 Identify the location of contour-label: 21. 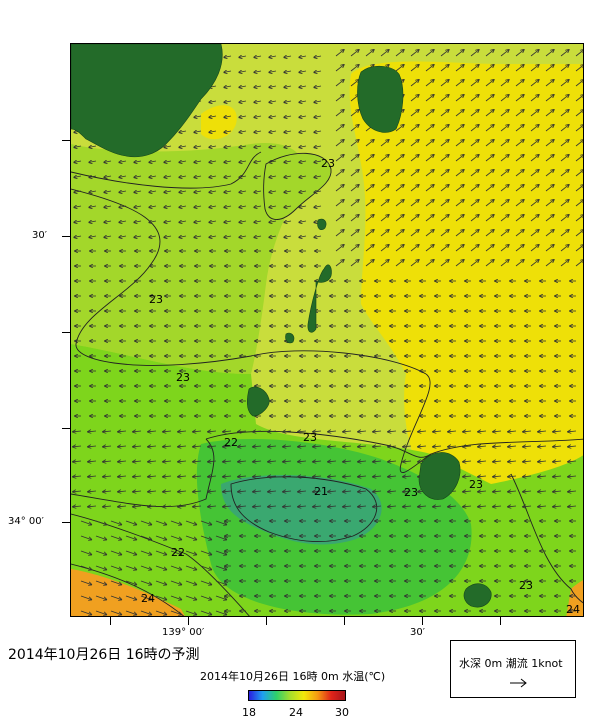
(321, 491).